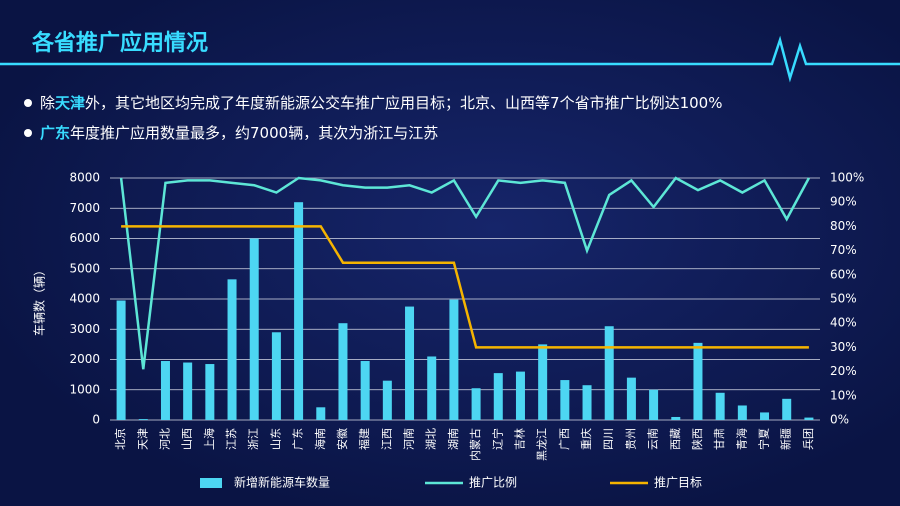  I want to click on y2-tick-label: 0%, so click(839, 420).